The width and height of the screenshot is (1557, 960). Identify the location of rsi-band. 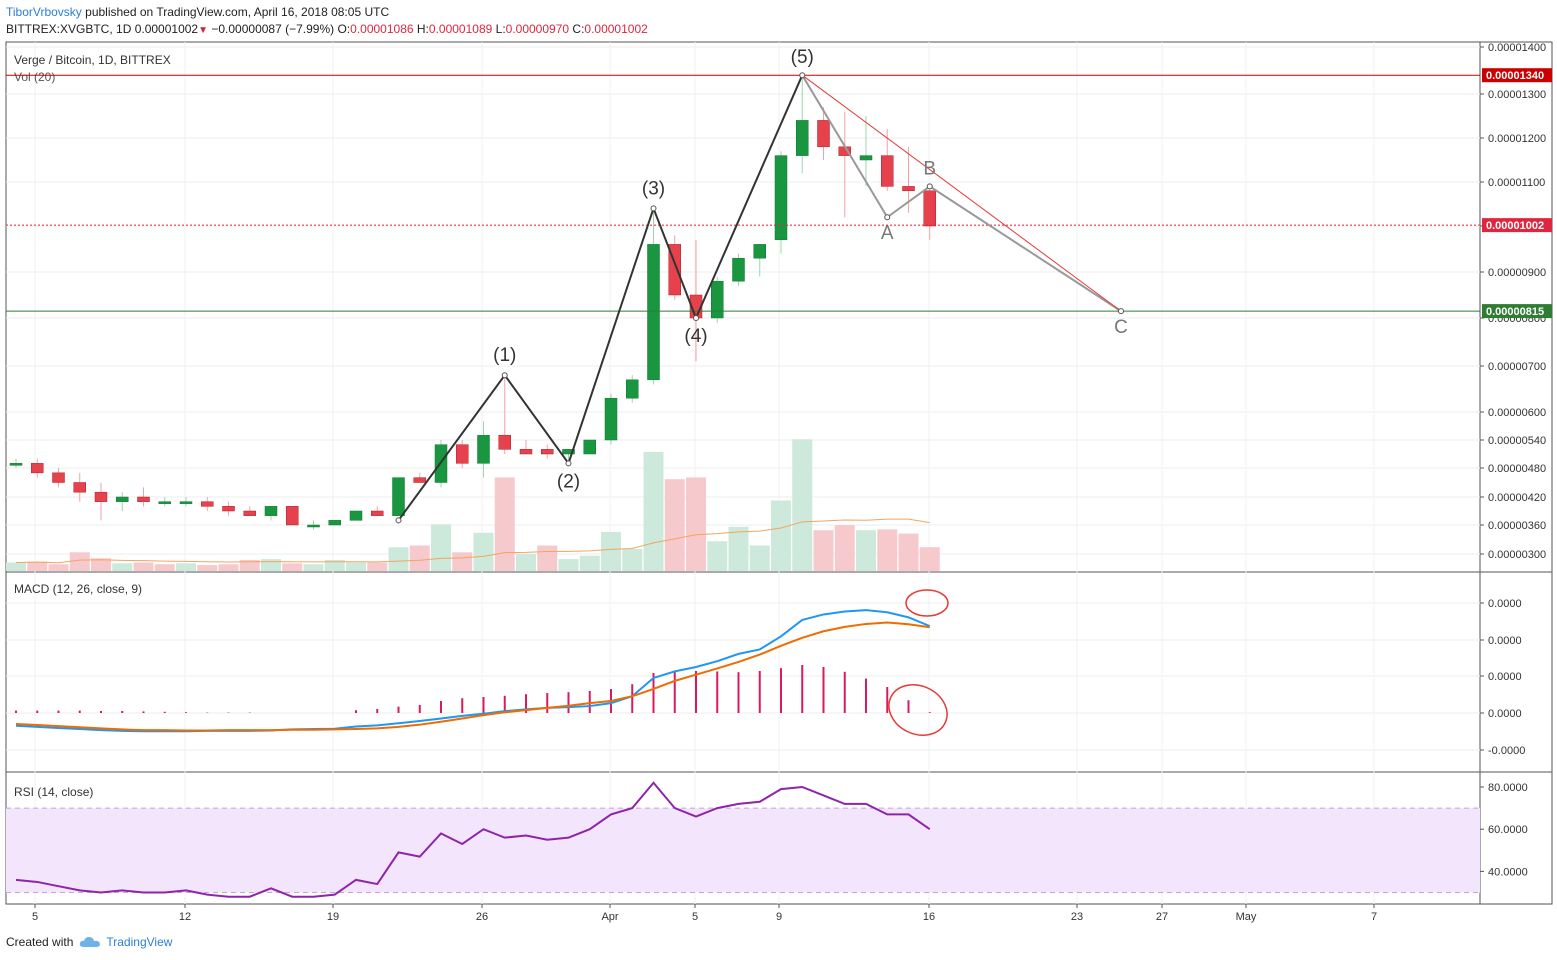
(743, 850).